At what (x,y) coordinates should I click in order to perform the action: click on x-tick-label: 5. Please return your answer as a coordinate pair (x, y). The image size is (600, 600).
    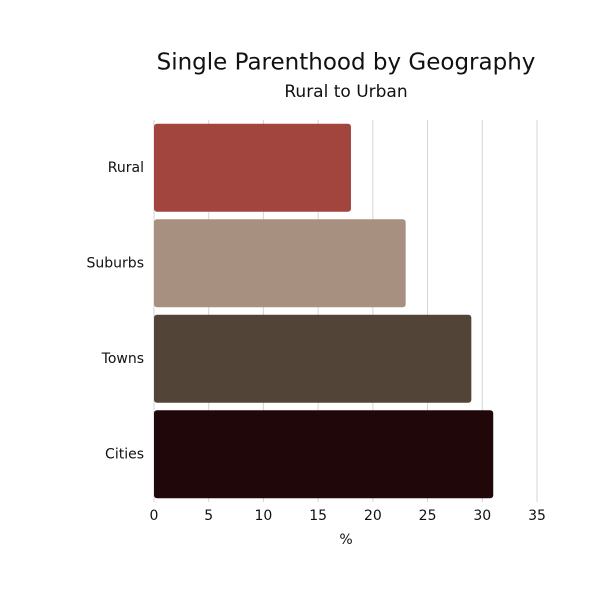
    Looking at the image, I should click on (208, 516).